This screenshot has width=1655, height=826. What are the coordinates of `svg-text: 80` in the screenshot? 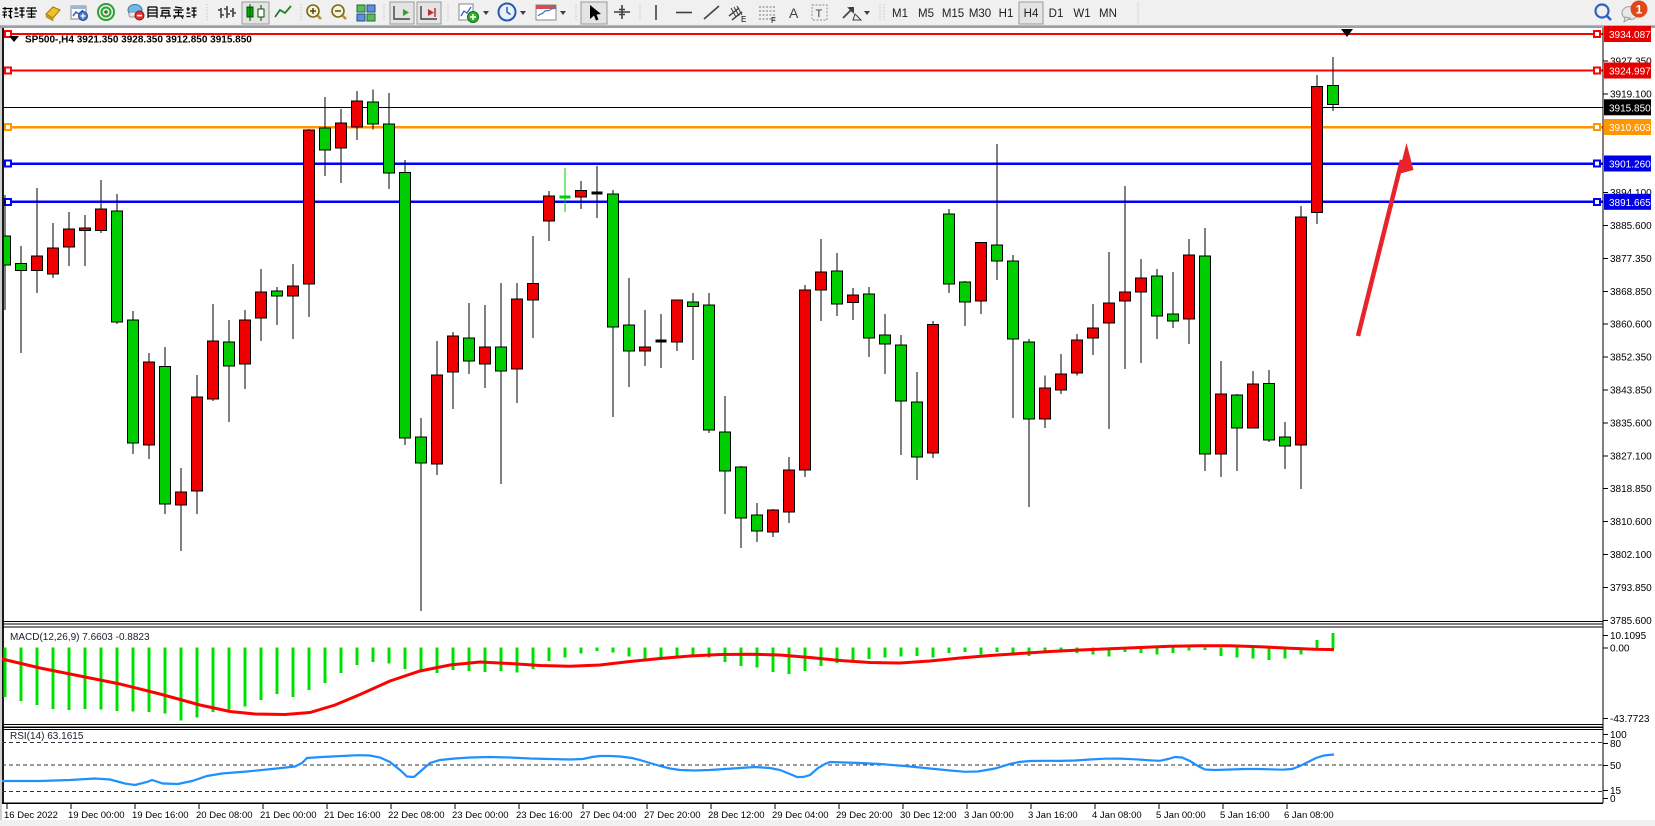 It's located at (1616, 744).